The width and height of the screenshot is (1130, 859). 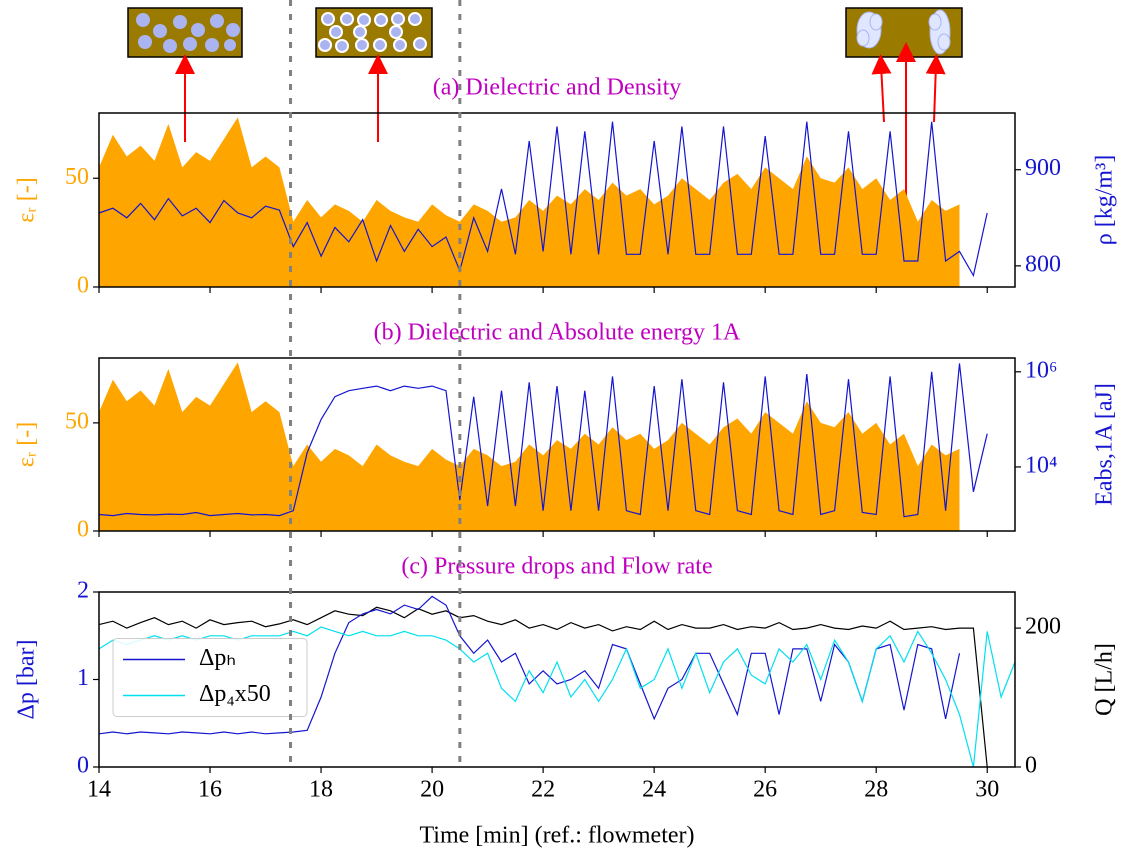 I want to click on y2-axis-label: ρ [kg/m³], so click(x=1105, y=200).